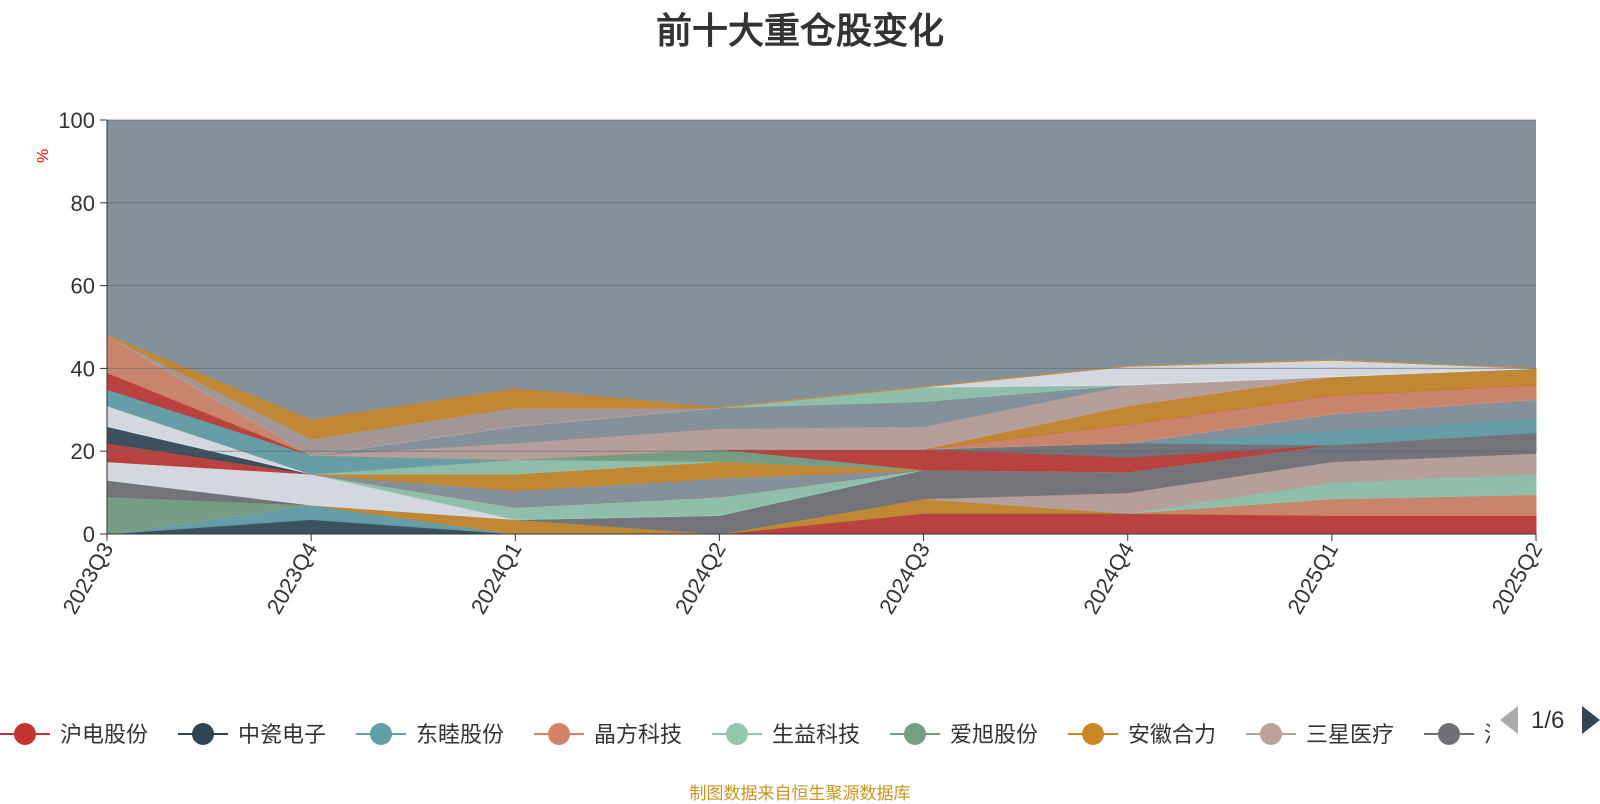 Image resolution: width=1600 pixels, height=804 pixels. Describe the element at coordinates (460, 734) in the screenshot. I see `legend-label: 东睦股份` at that location.